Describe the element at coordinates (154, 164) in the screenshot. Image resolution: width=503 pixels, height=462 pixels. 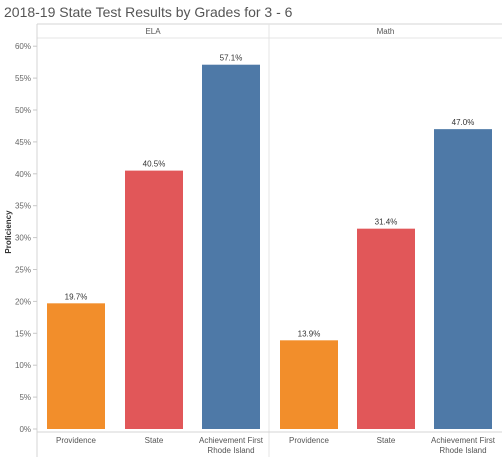
I see `data-label: 40.5%` at that location.